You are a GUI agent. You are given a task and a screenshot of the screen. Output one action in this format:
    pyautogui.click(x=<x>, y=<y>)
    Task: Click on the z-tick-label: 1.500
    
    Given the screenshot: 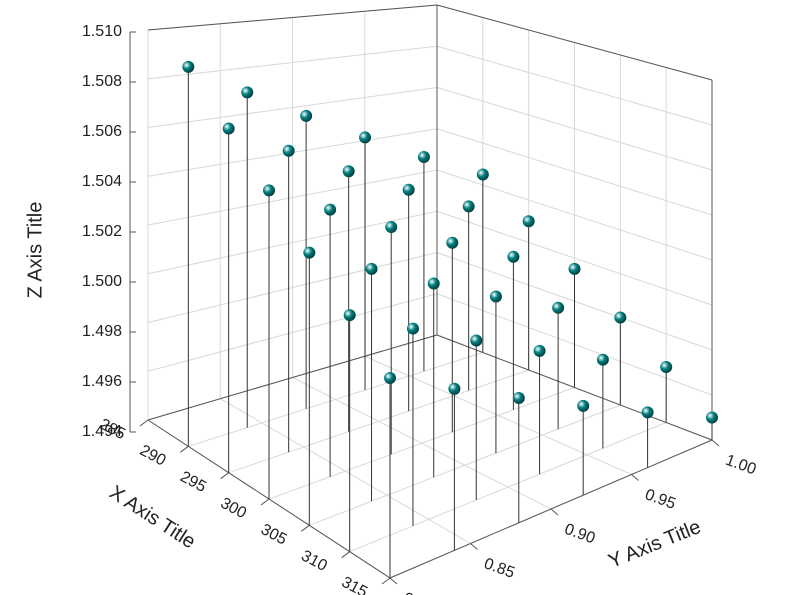 What is the action you would take?
    pyautogui.click(x=102, y=281)
    